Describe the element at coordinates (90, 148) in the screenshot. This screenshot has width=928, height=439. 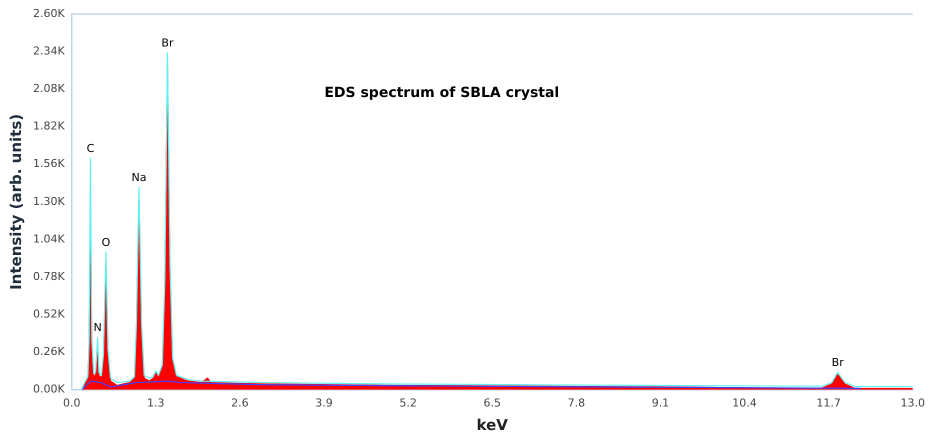
I see `annotation: C` at that location.